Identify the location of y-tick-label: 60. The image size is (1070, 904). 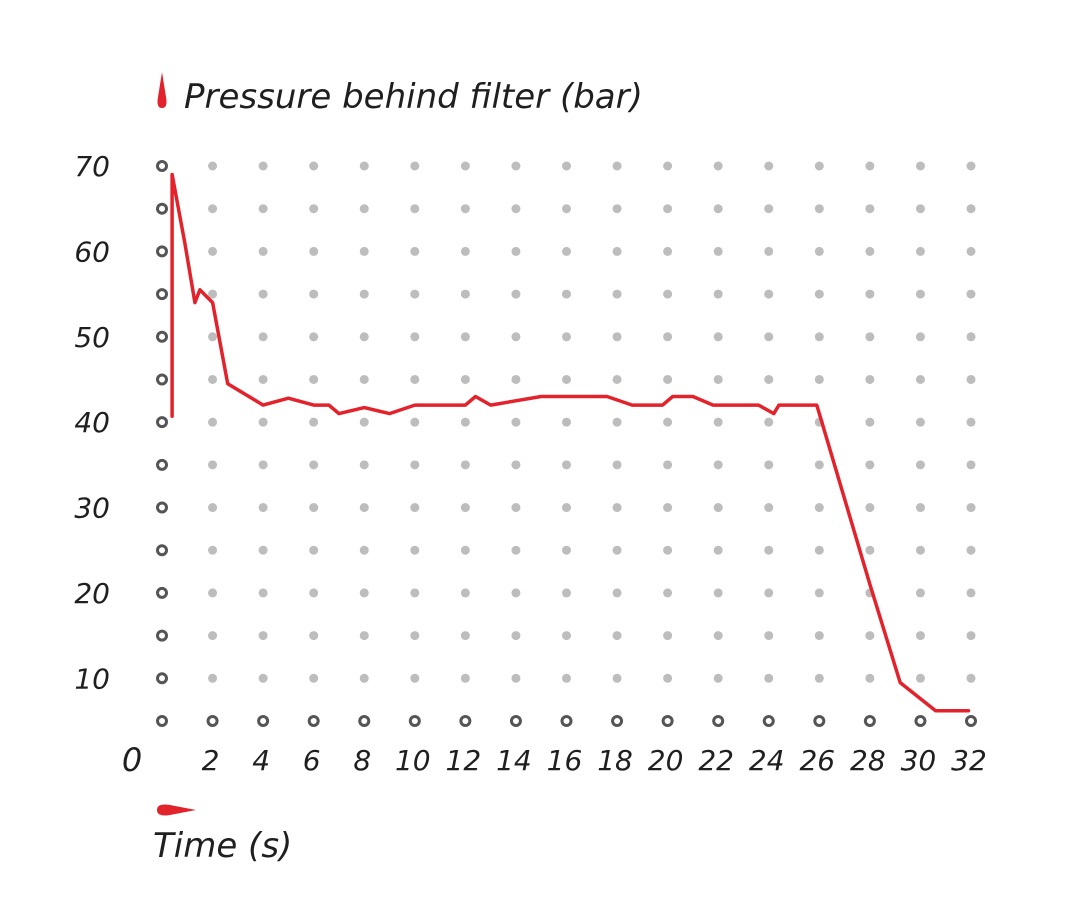
(92, 251).